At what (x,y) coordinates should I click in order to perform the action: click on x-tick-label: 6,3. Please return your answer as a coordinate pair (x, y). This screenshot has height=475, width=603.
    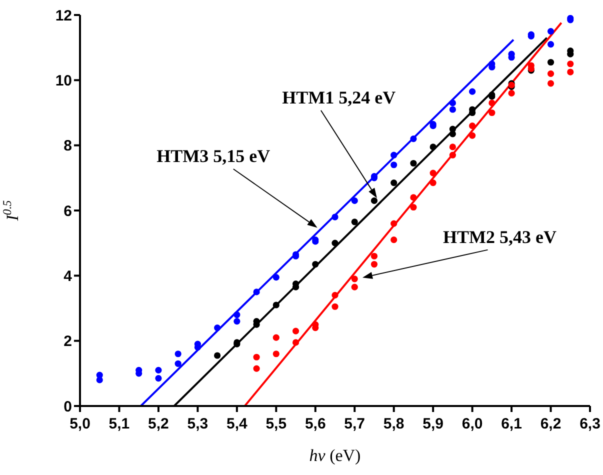
    Looking at the image, I should click on (590, 424).